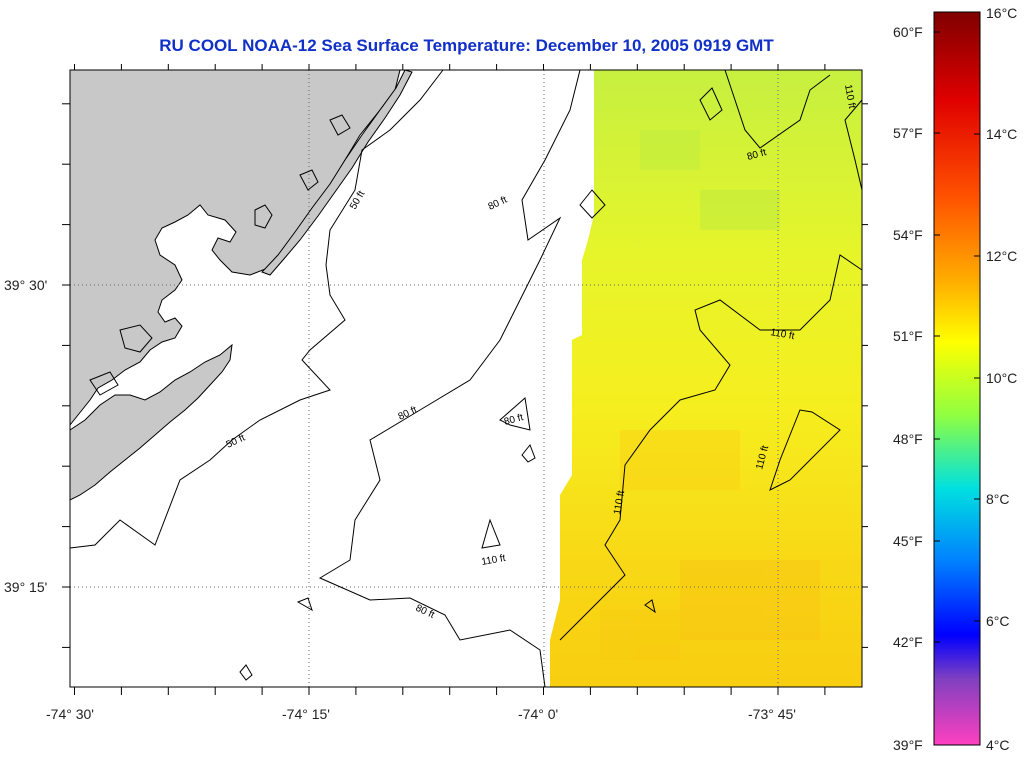  What do you see at coordinates (1001, 256) in the screenshot?
I see `cb-c-12: 12°C` at bounding box center [1001, 256].